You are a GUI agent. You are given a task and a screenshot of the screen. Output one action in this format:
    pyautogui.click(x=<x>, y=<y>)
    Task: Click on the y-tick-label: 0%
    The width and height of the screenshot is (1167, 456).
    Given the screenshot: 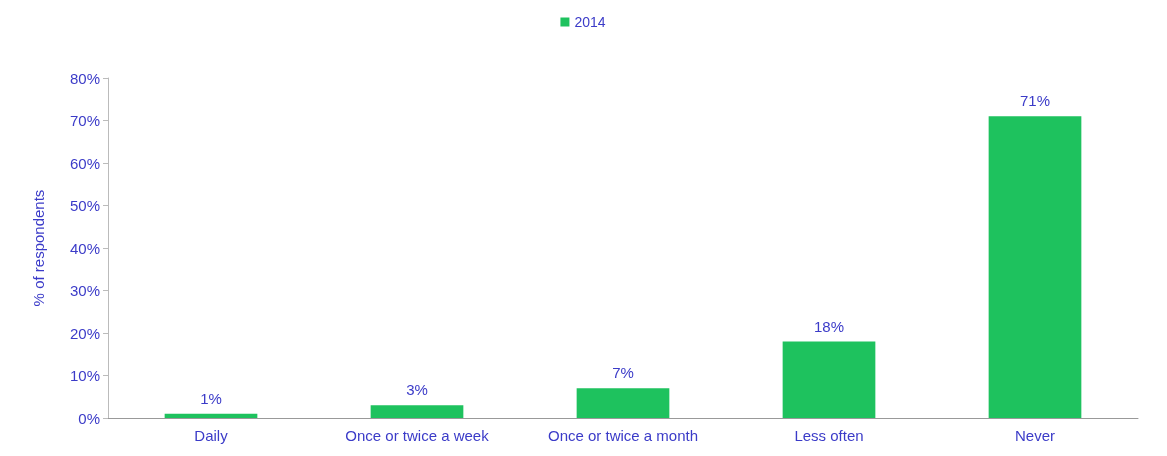 What is the action you would take?
    pyautogui.click(x=89, y=418)
    